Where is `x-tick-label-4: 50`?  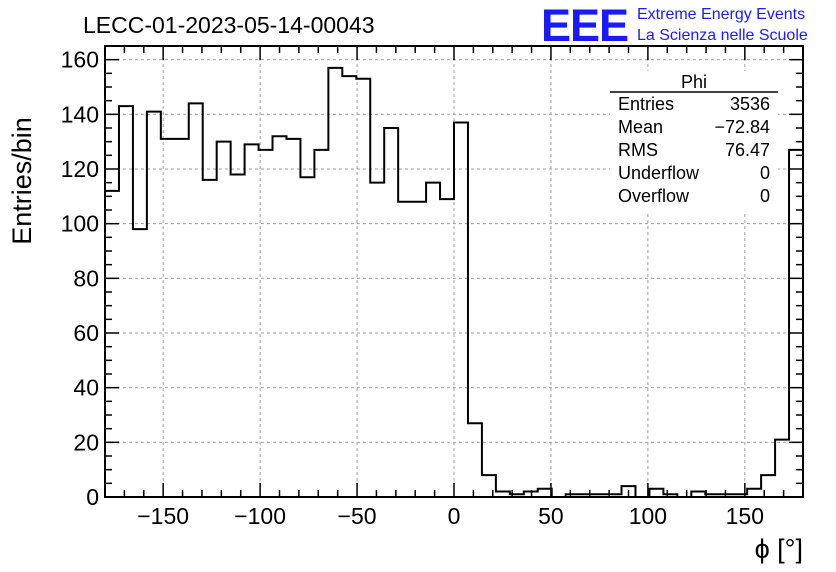 x-tick-label-4: 50 is located at coordinates (551, 516).